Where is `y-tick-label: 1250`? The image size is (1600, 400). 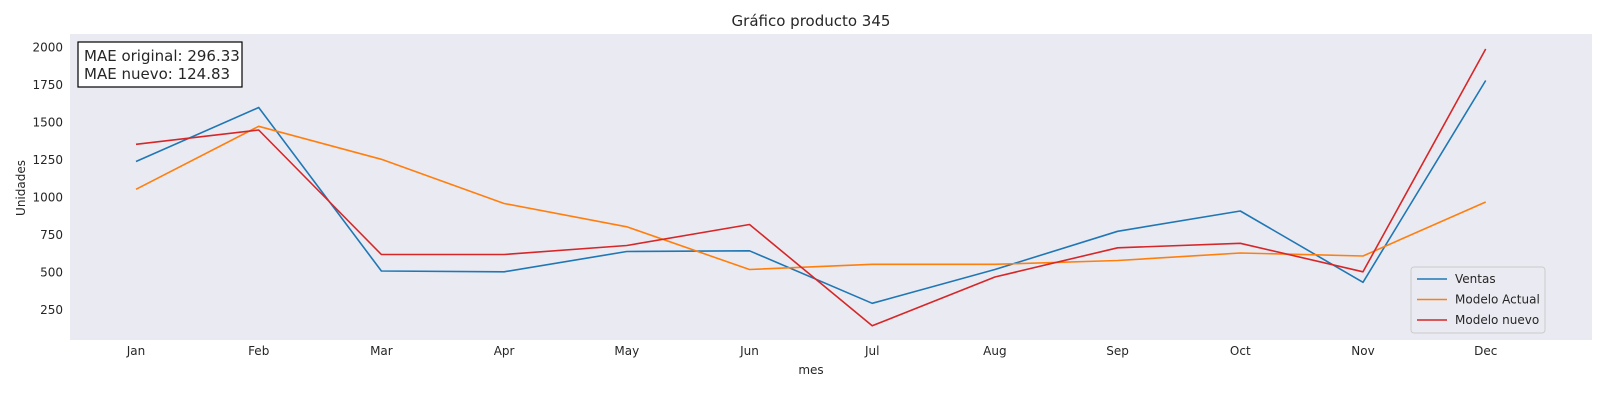
y-tick-label: 1250 is located at coordinates (47, 160).